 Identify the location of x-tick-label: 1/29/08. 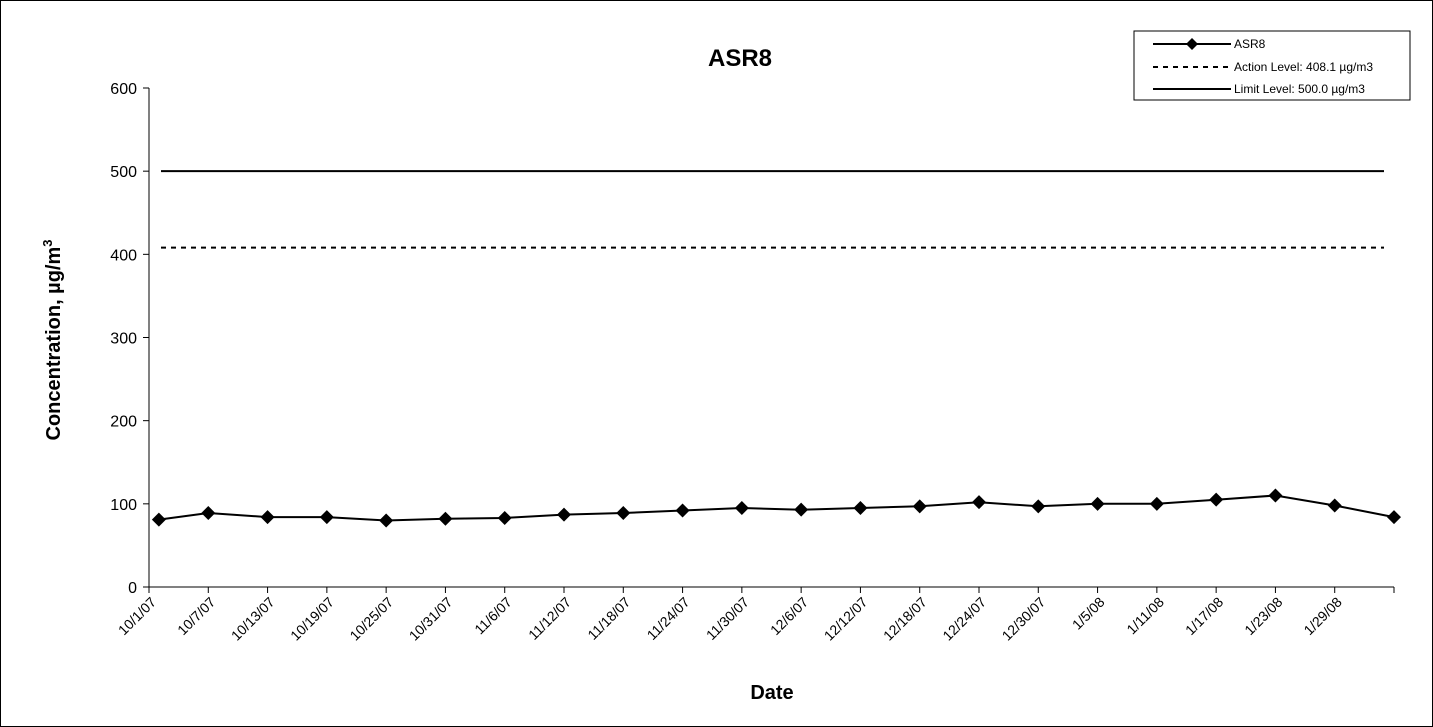
(1322, 616).